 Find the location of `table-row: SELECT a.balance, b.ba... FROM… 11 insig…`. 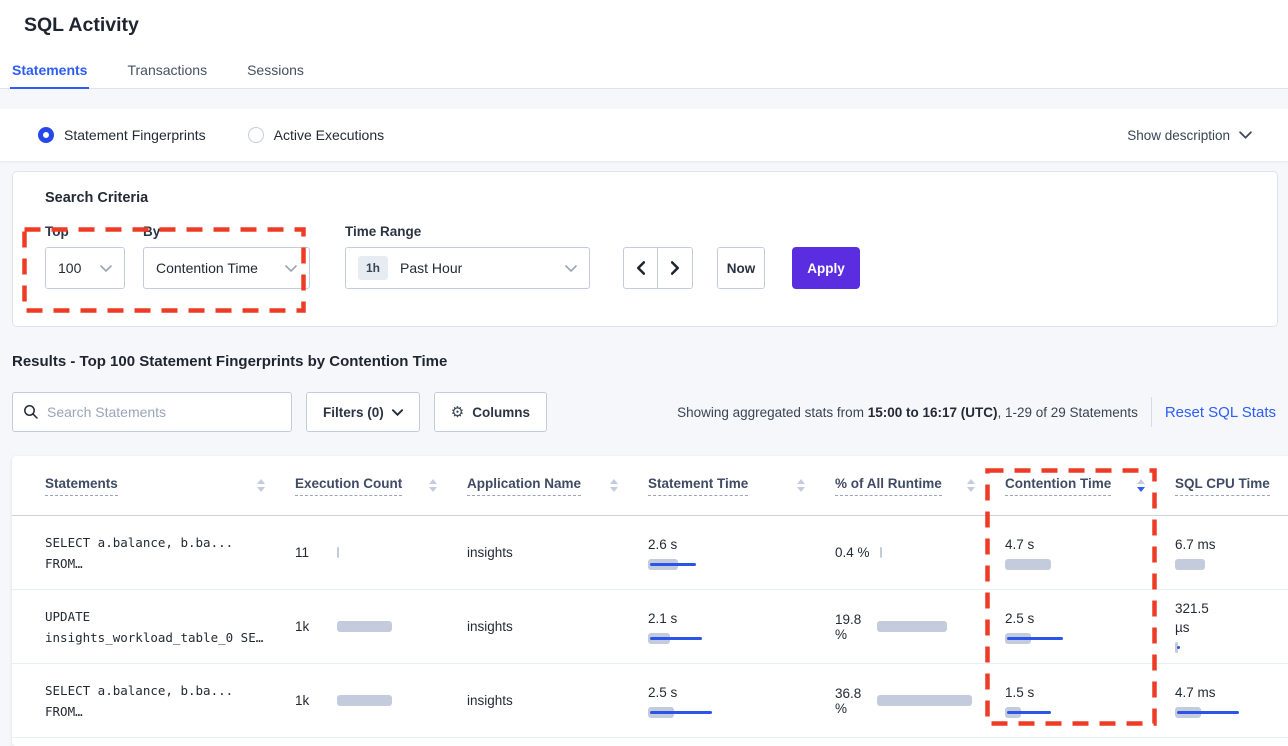

table-row: SELECT a.balance, b.ba... FROM… 11 insig… is located at coordinates (650, 553).